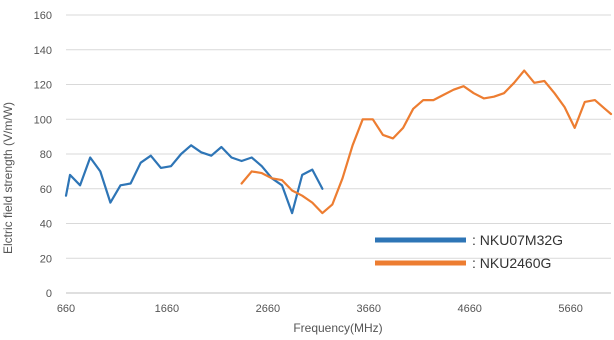 Image resolution: width=614 pixels, height=340 pixels. Describe the element at coordinates (517, 240) in the screenshot. I see `legend-label-nku07m32g: : NKU07M32G` at that location.